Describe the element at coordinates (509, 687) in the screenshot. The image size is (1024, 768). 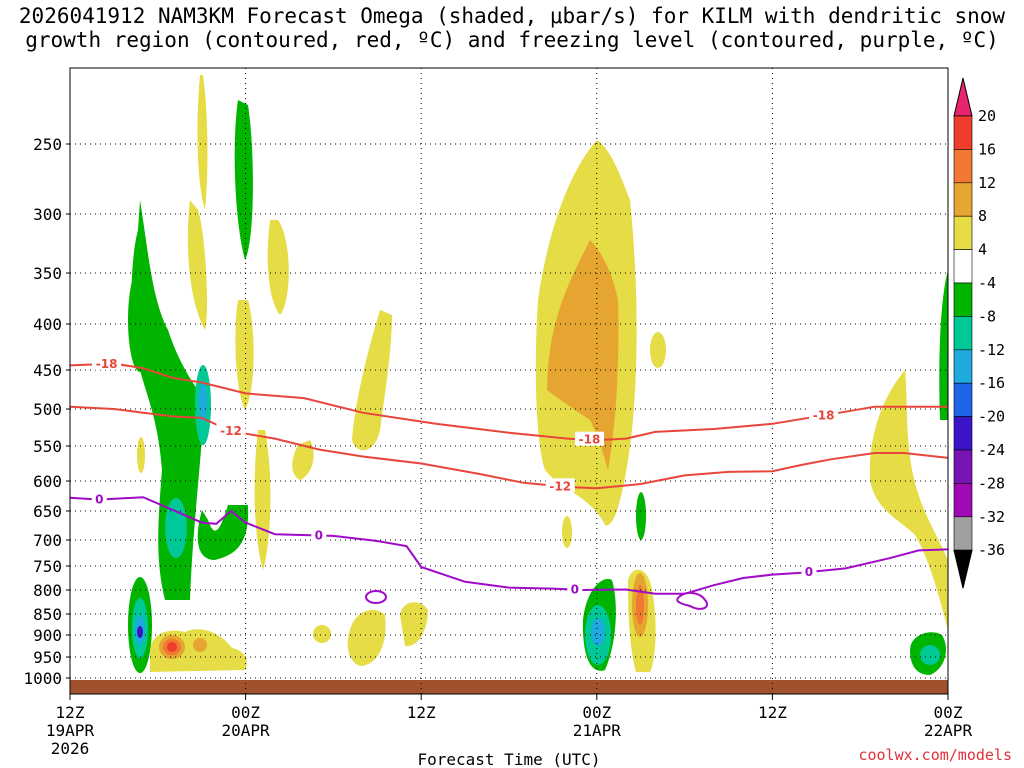
I see `ground-surface` at that location.